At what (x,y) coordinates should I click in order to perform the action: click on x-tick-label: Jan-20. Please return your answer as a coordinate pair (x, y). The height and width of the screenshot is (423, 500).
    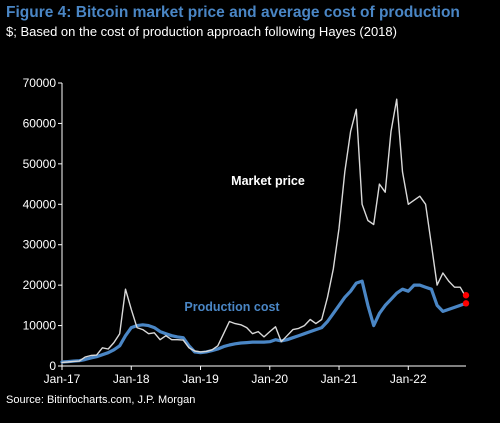
    Looking at the image, I should click on (269, 379).